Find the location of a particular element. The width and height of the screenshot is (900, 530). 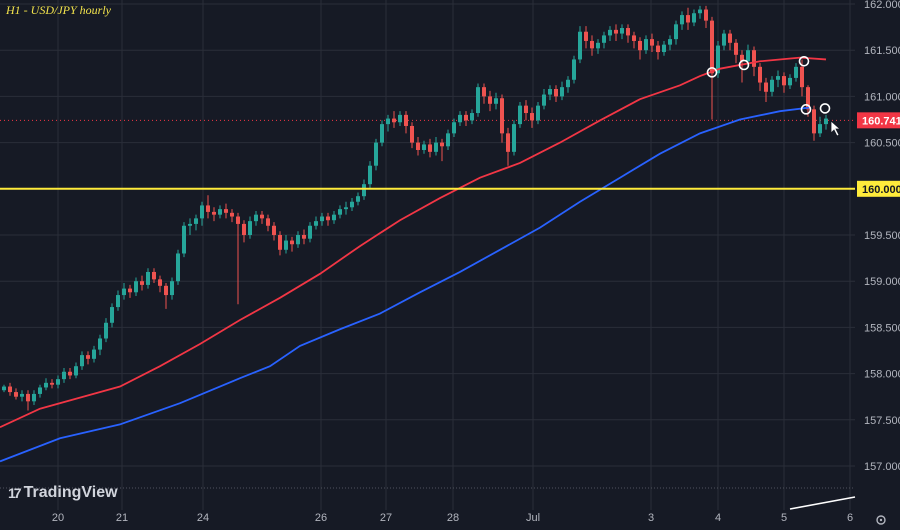

drawing-trendline is located at coordinates (822, 503).